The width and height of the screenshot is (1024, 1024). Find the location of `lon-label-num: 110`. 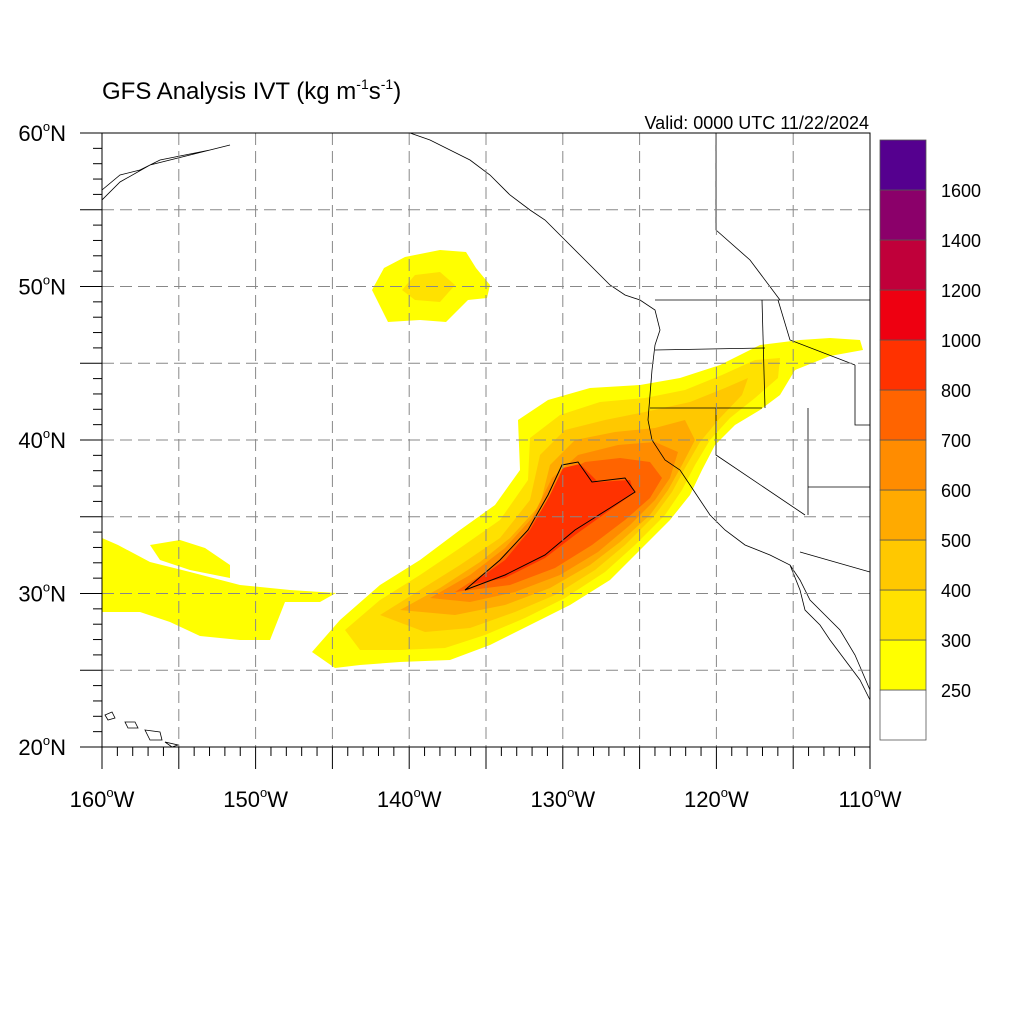

lon-label-num: 110 is located at coordinates (855, 799).